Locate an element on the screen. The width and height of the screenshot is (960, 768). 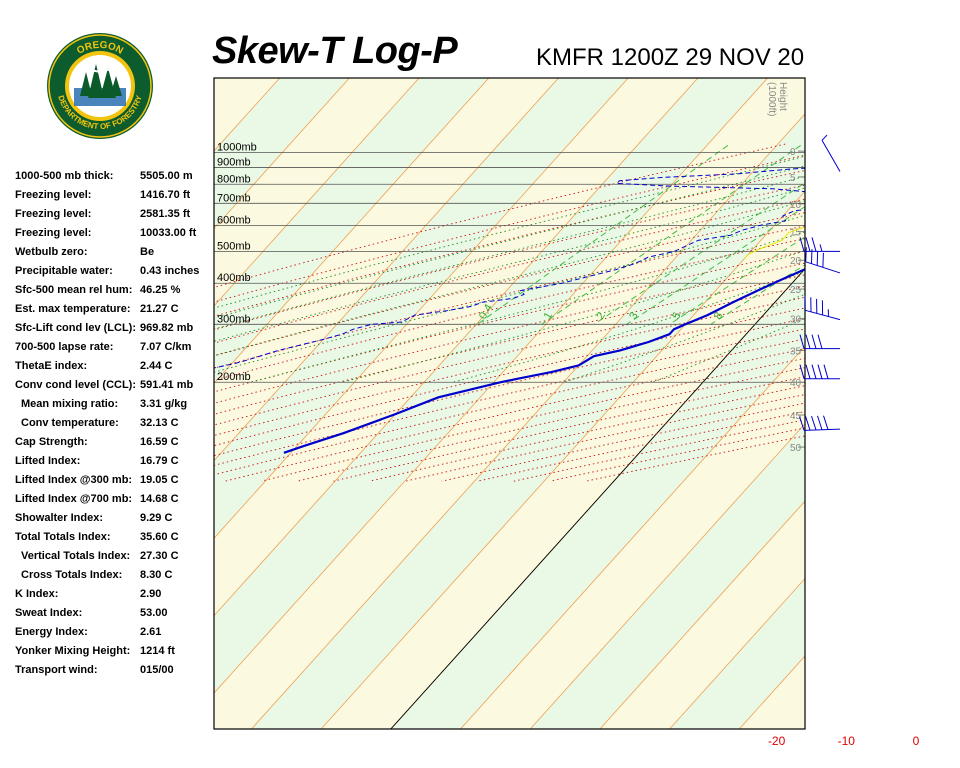
stat-label: Est. max temperature: is located at coordinates (73, 309).